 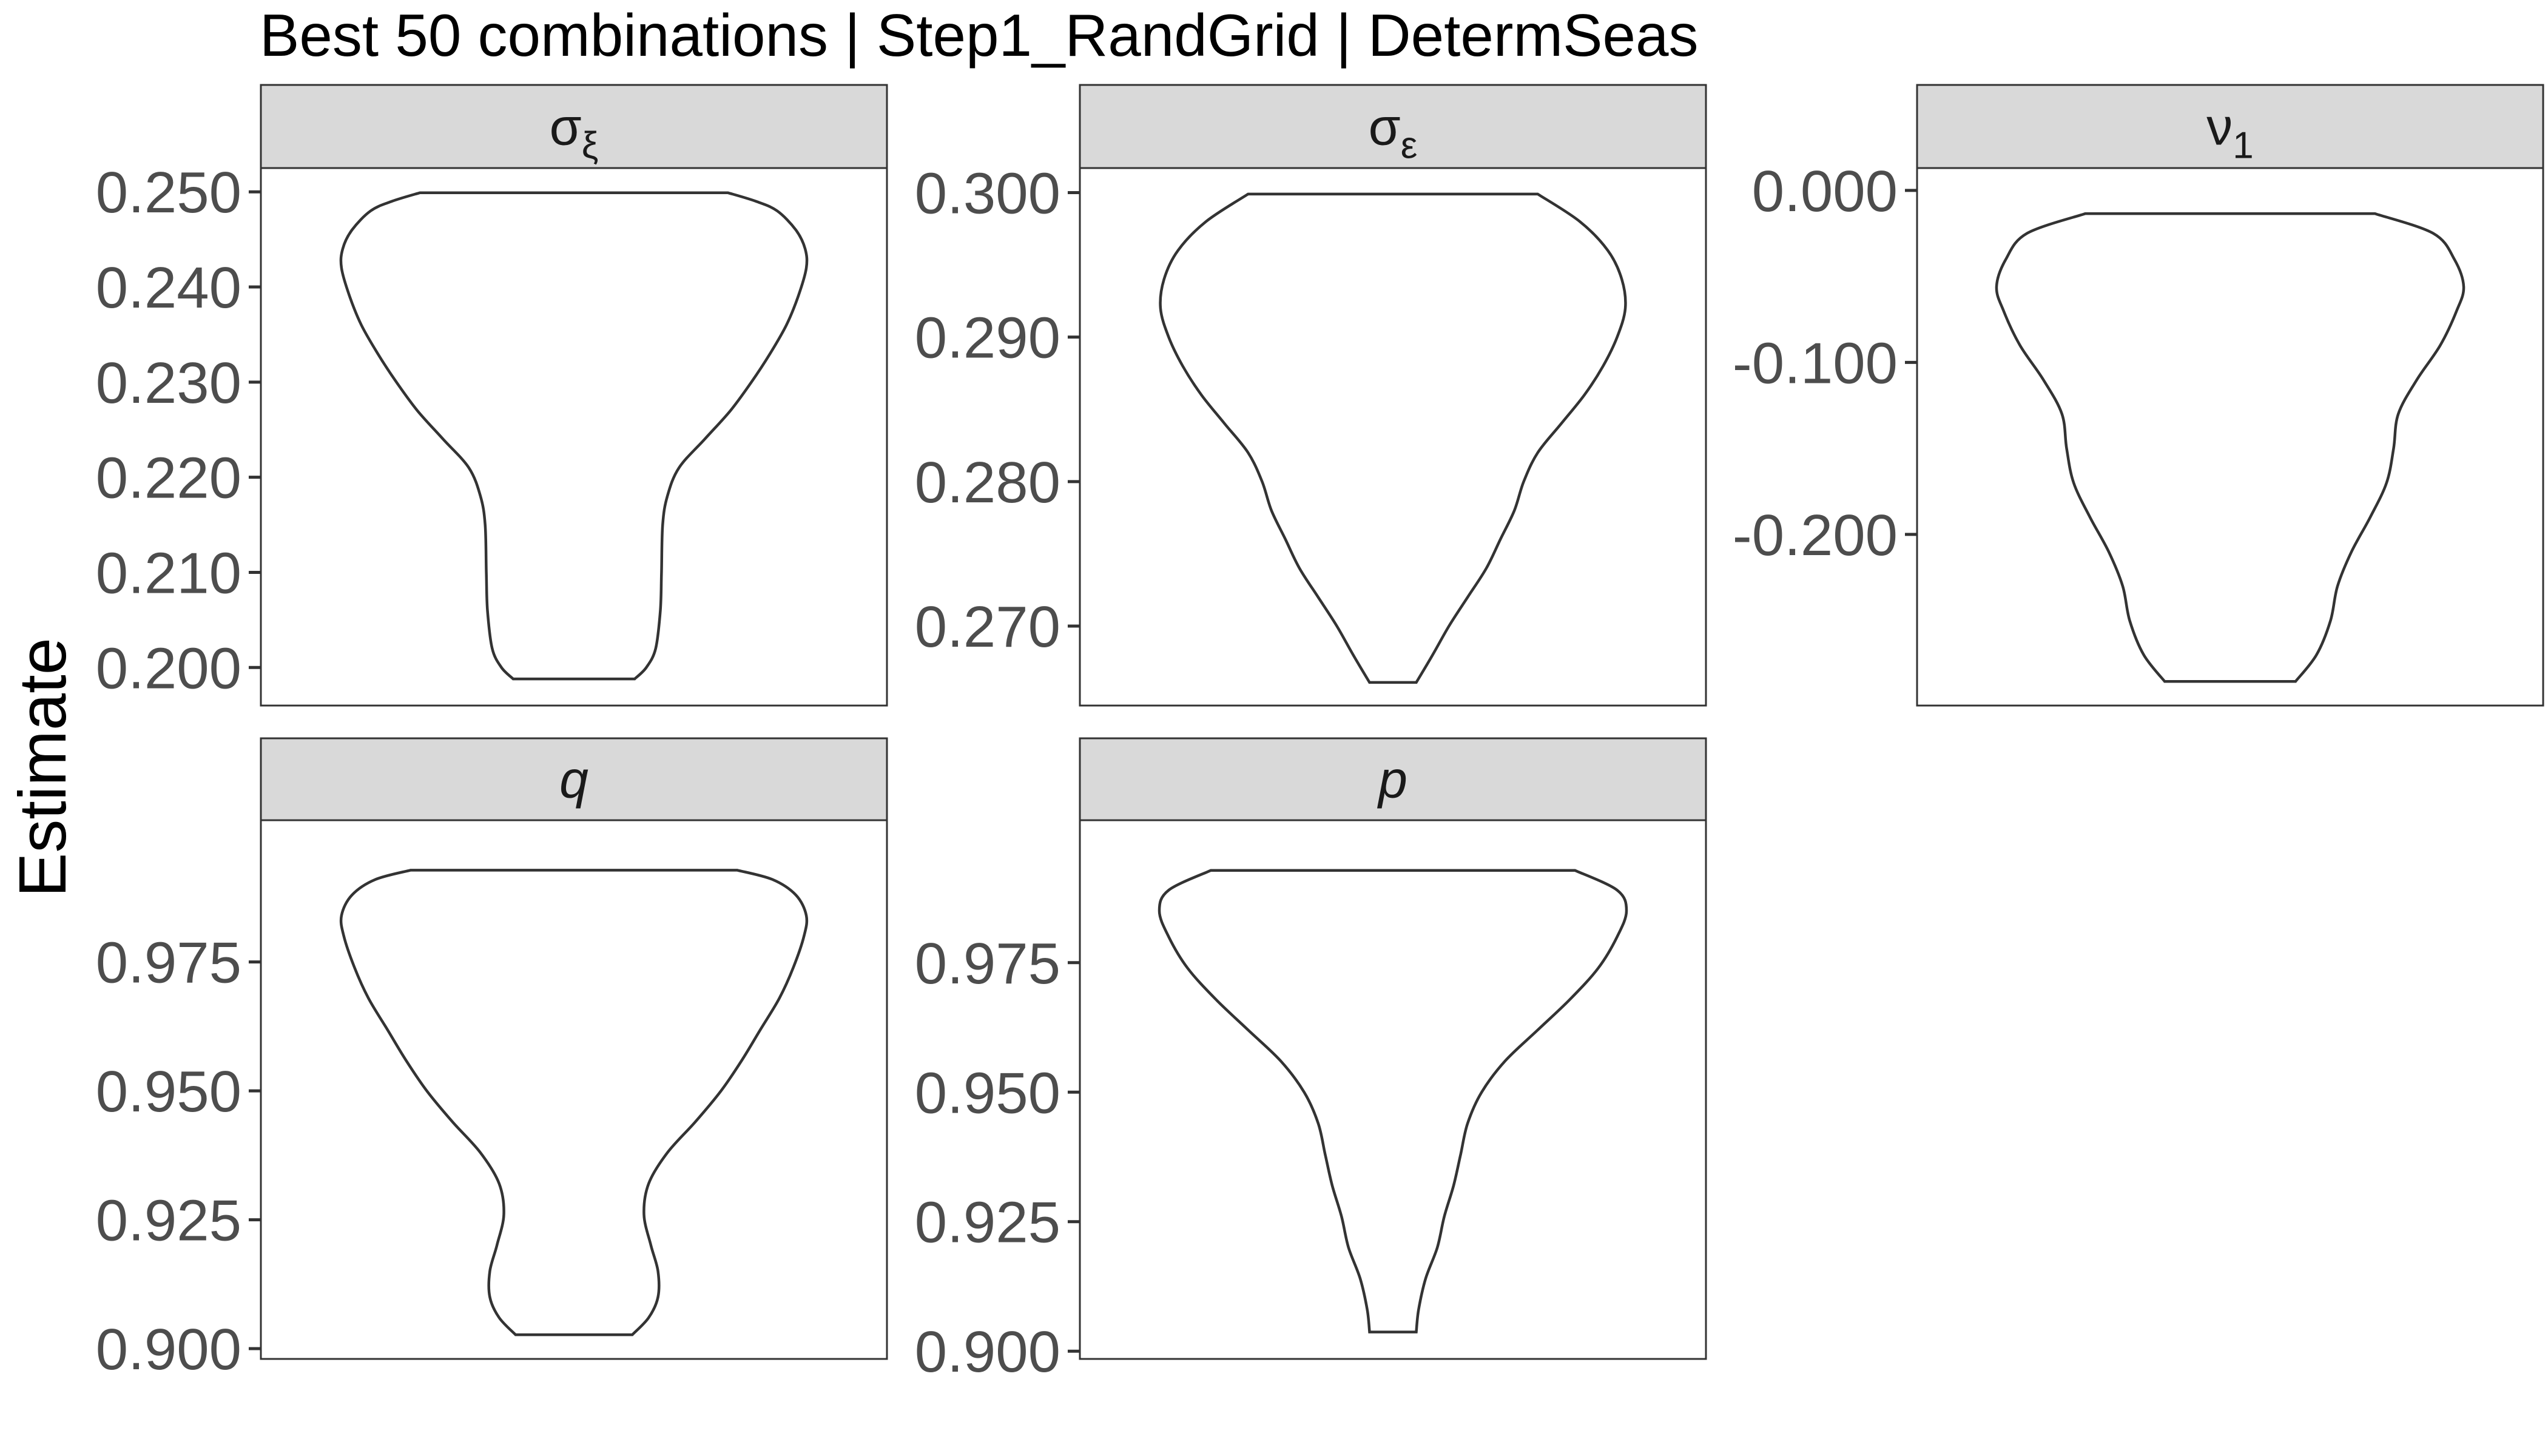 What do you see at coordinates (574, 132) in the screenshot?
I see `facet-strip-label: σξ` at bounding box center [574, 132].